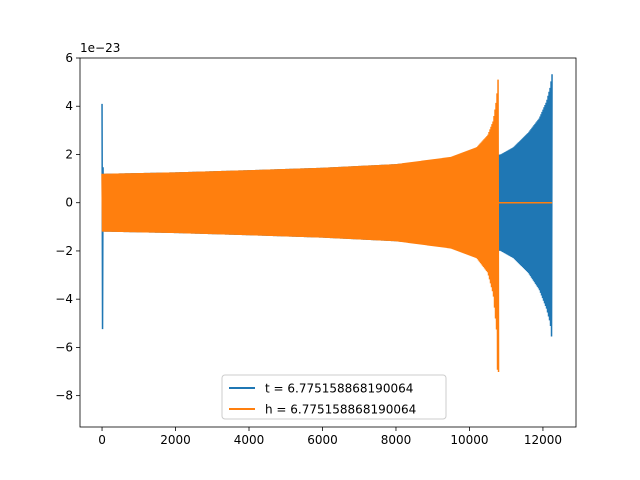  Describe the element at coordinates (69, 106) in the screenshot. I see `y-tick-label: 4` at that location.